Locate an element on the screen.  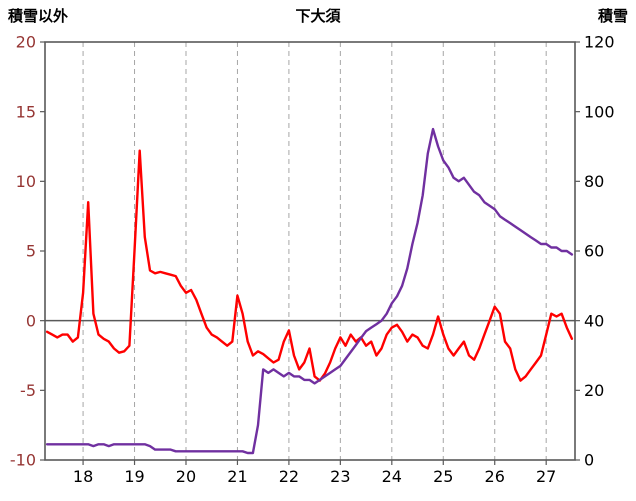
right-tick-label: 0 is located at coordinates (589, 460).